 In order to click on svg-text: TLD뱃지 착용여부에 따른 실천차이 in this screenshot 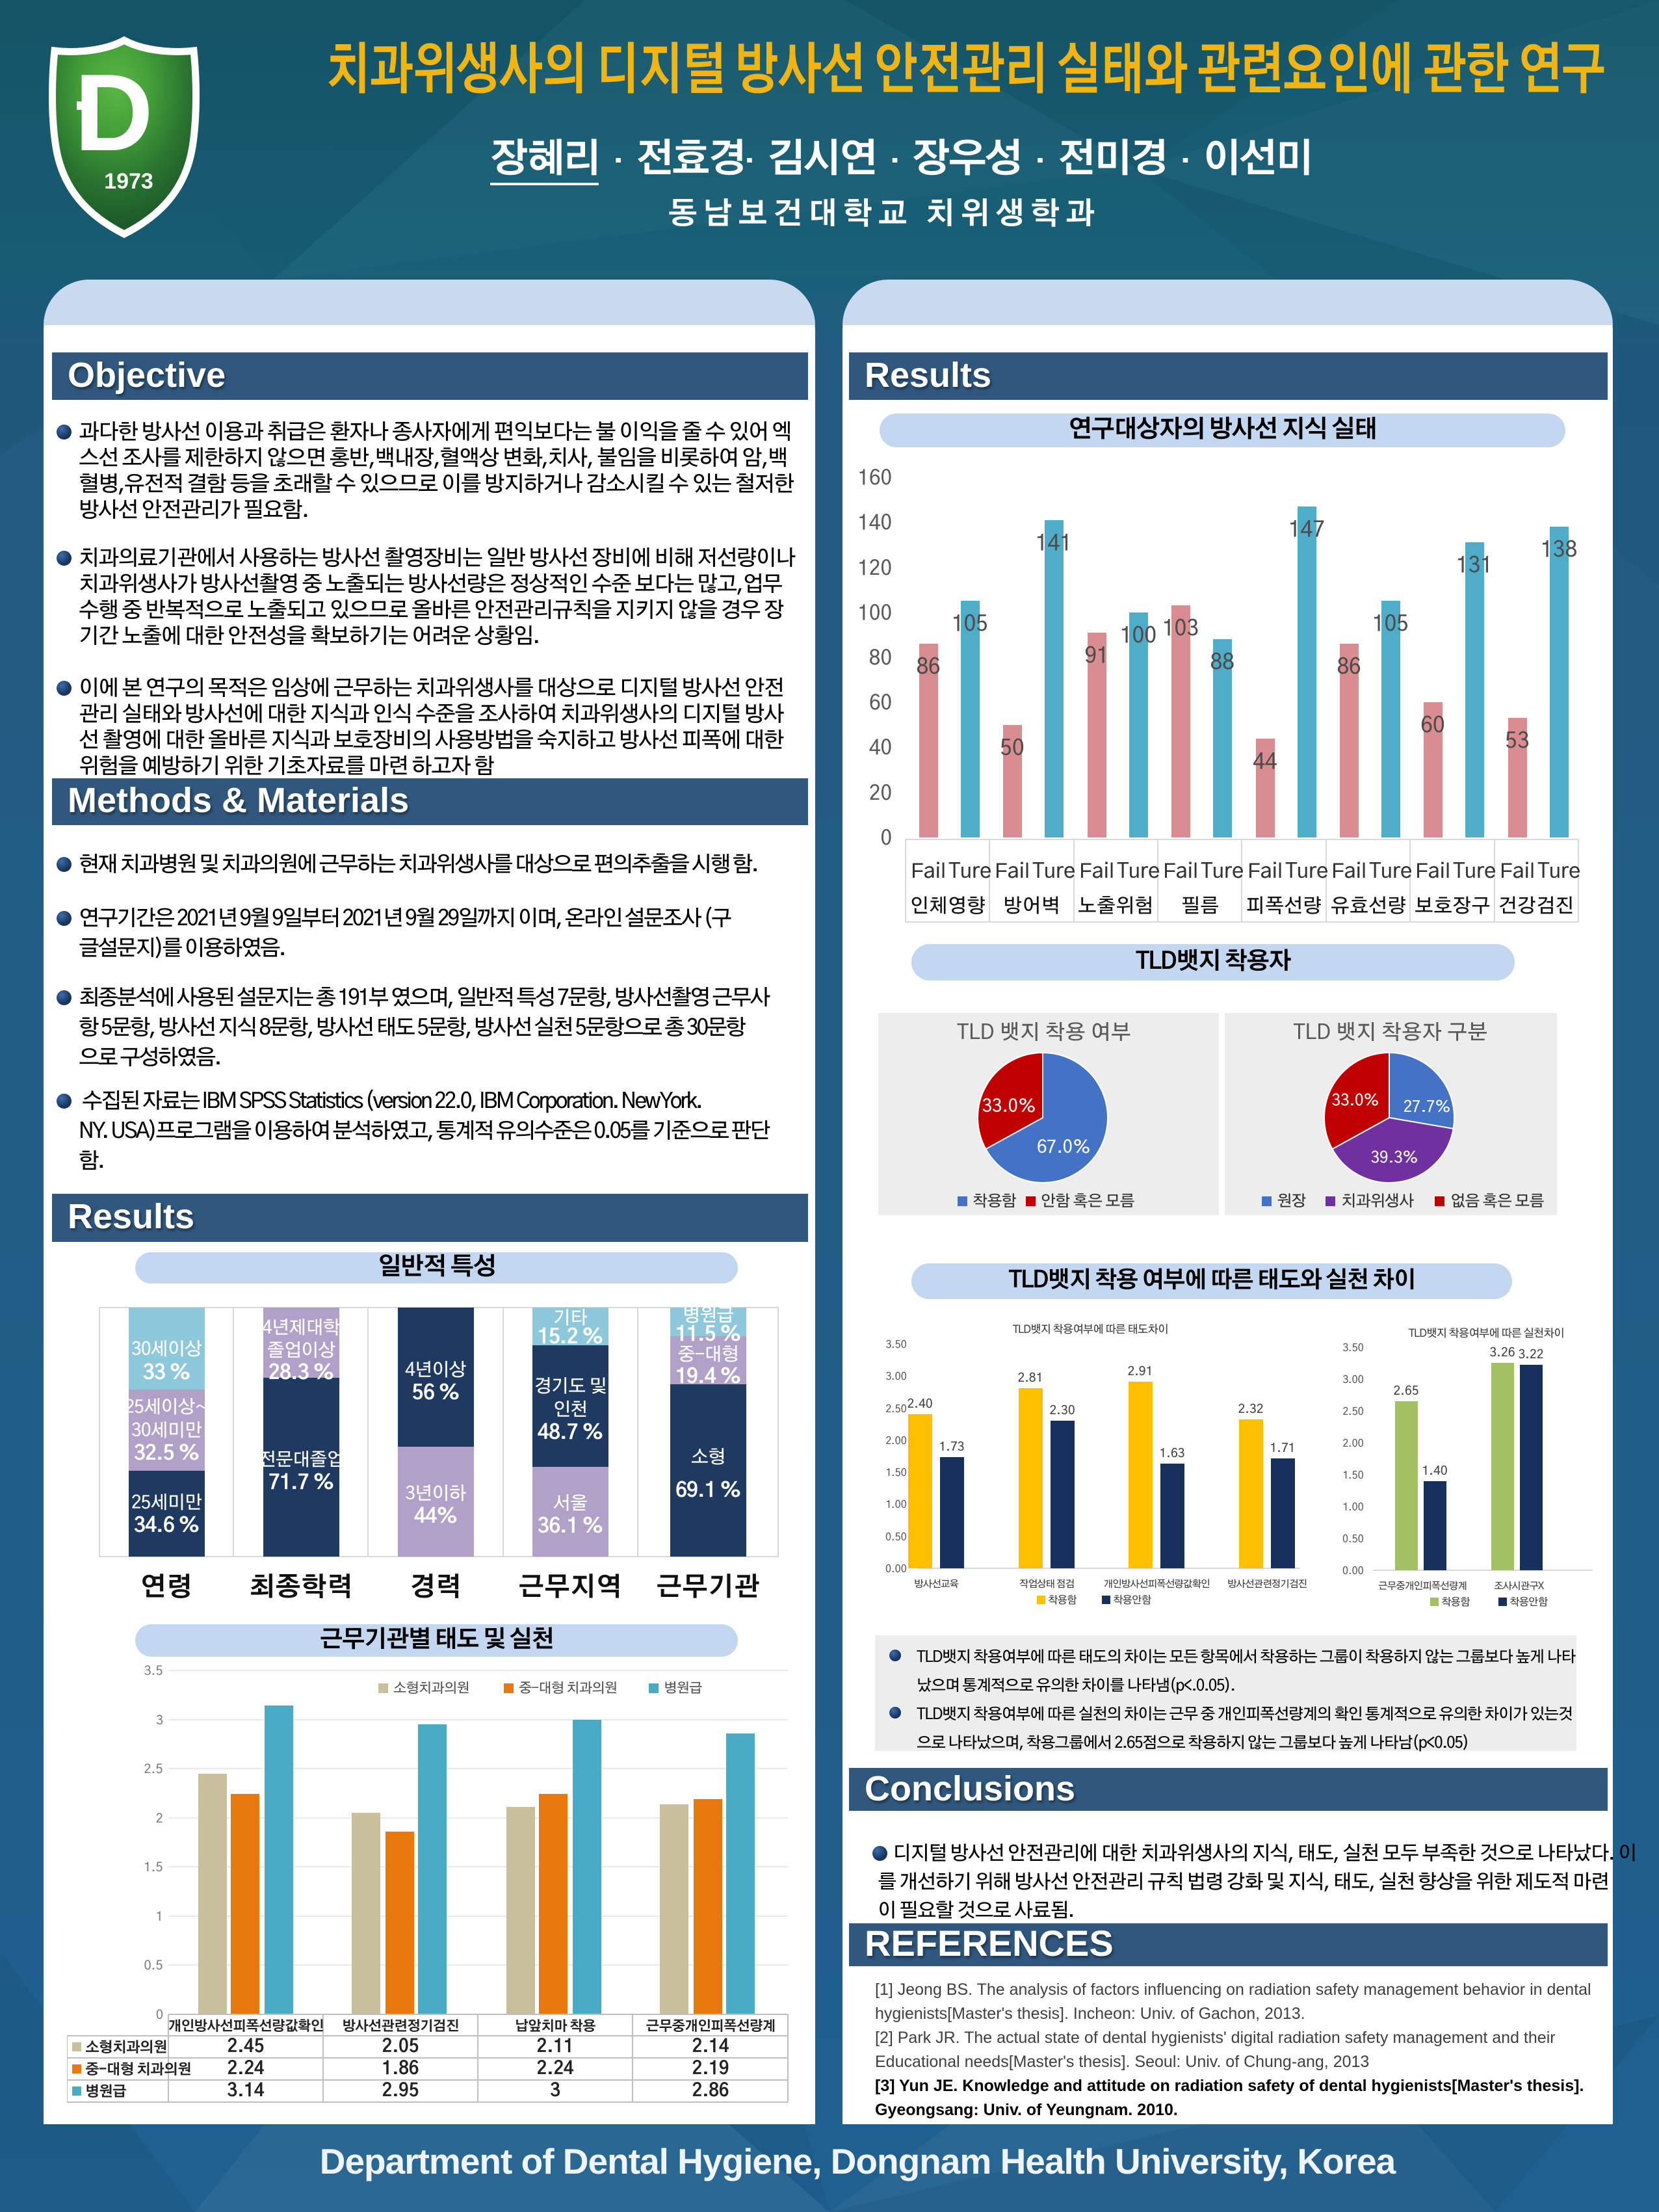, I will do `click(1485, 1333)`.